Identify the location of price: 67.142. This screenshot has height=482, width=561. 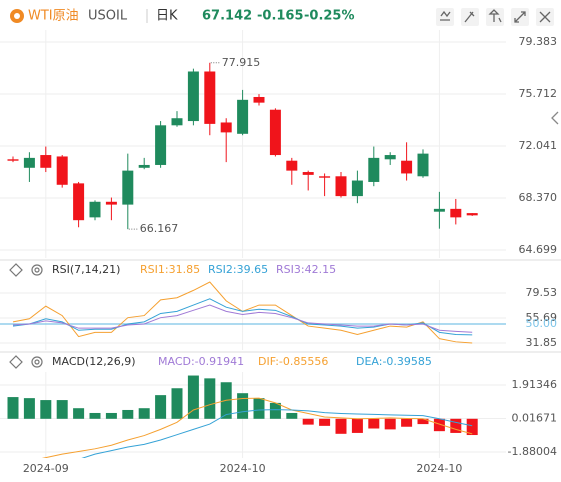
(227, 16).